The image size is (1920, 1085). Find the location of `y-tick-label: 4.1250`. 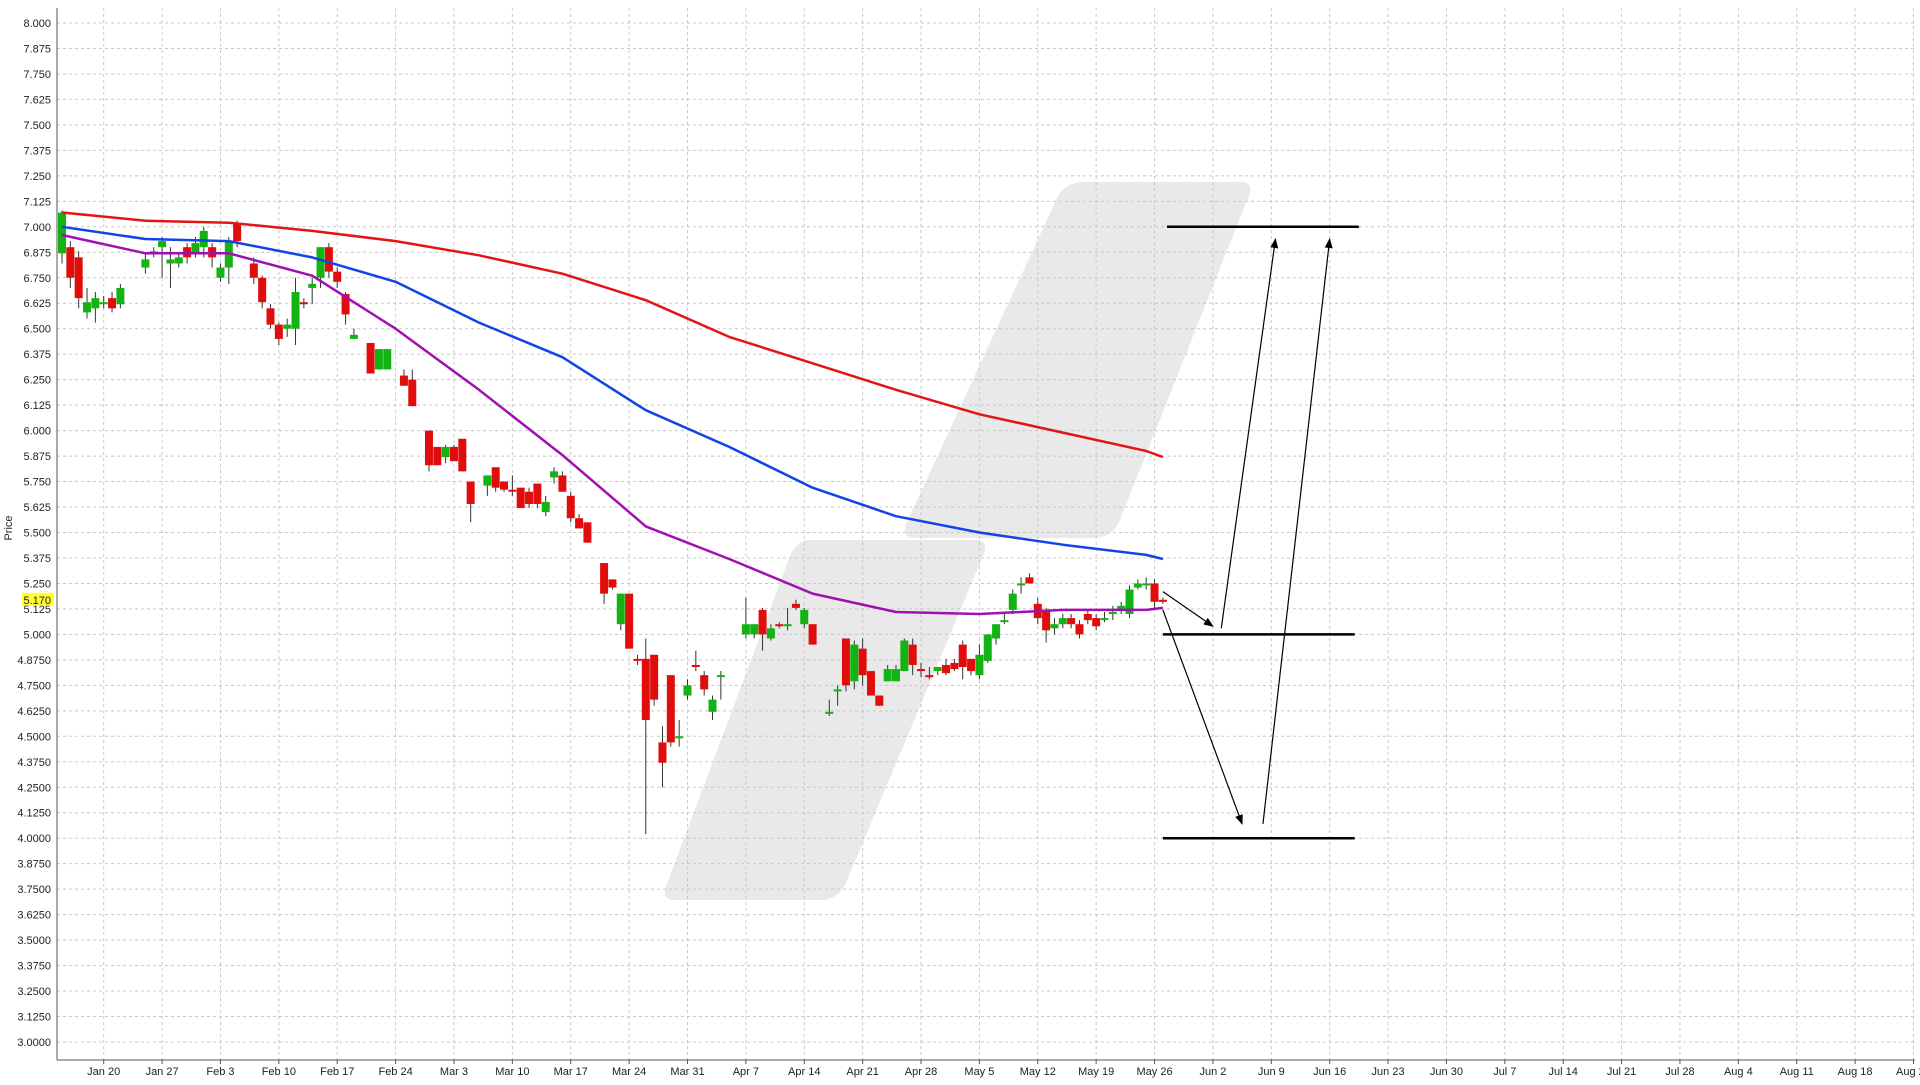

y-tick-label: 4.1250 is located at coordinates (34, 814).